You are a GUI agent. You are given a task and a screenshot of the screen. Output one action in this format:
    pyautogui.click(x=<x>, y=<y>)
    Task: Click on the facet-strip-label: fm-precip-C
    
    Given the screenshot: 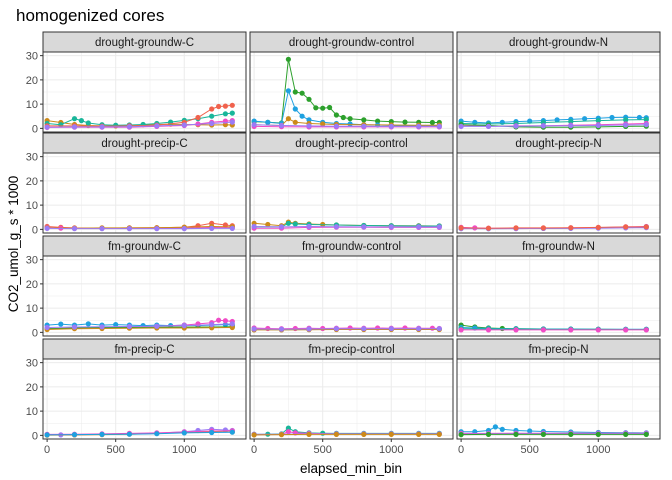 What is the action you would take?
    pyautogui.click(x=144, y=350)
    